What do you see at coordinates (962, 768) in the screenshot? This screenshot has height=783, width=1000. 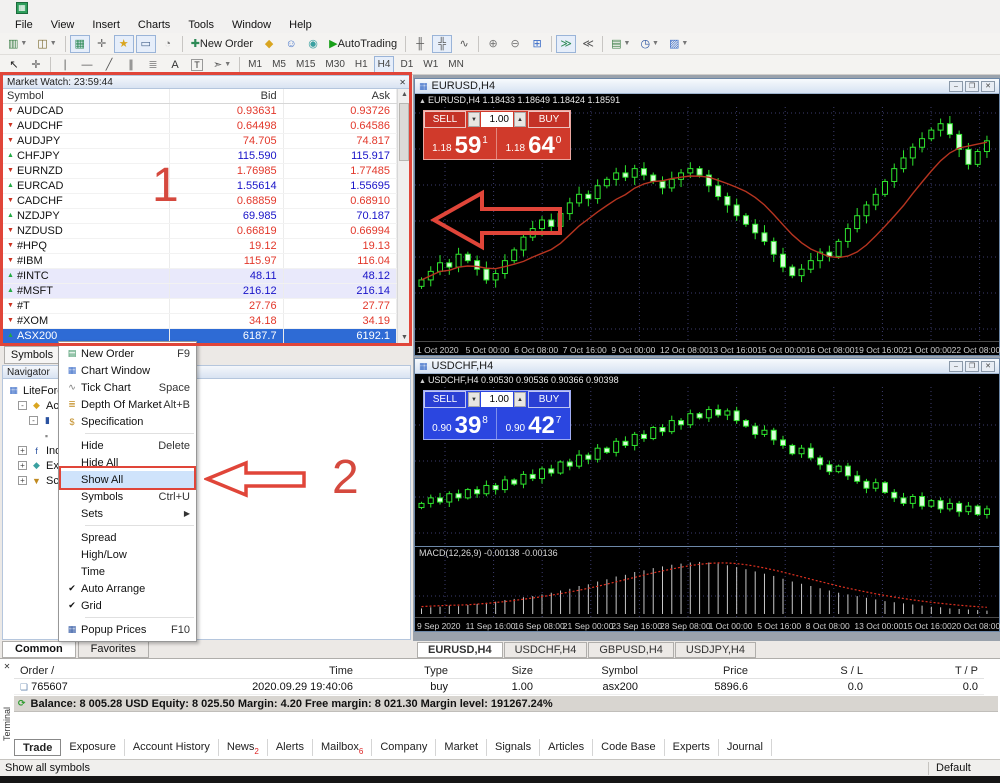 I see `status-profile: Default` at bounding box center [962, 768].